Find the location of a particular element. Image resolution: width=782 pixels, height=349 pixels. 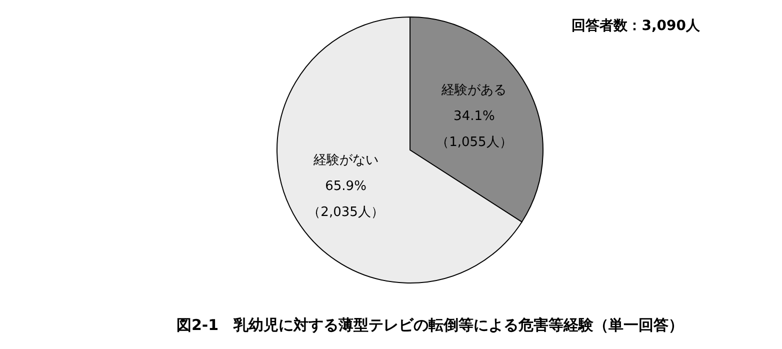

text: （1,055人） is located at coordinates (474, 142).